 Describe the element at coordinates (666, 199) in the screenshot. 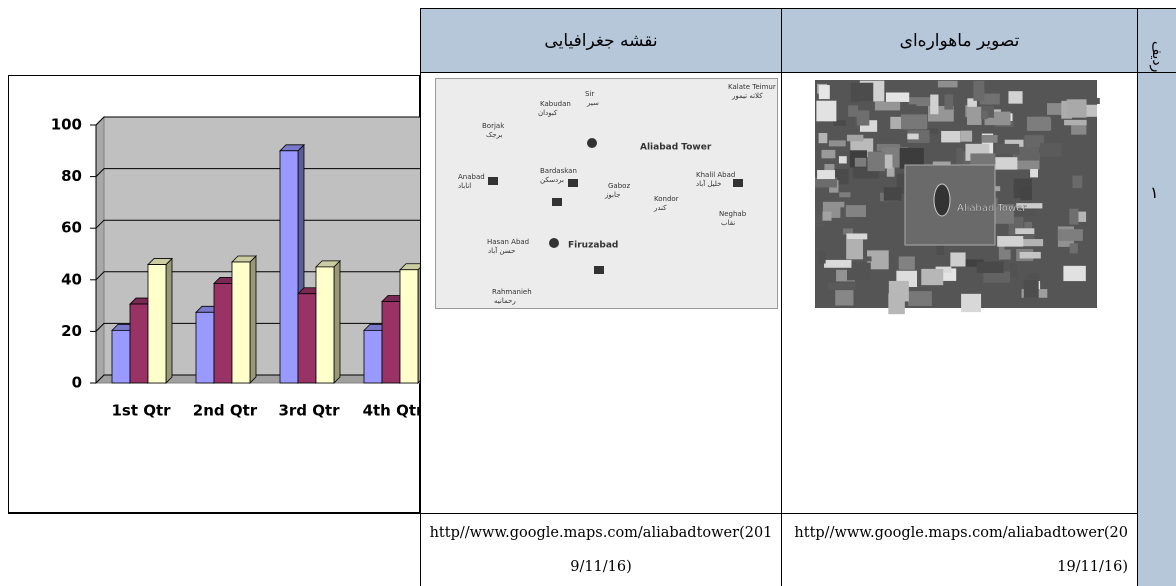

I see `map-label: Kondor` at that location.